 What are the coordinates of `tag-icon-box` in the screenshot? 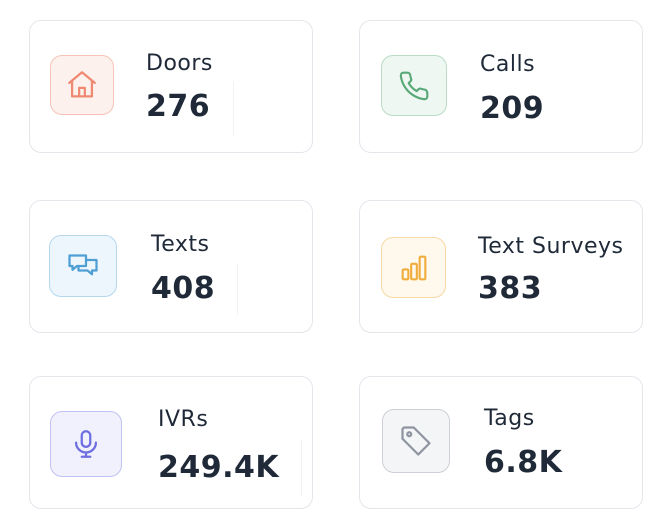 It's located at (416, 441).